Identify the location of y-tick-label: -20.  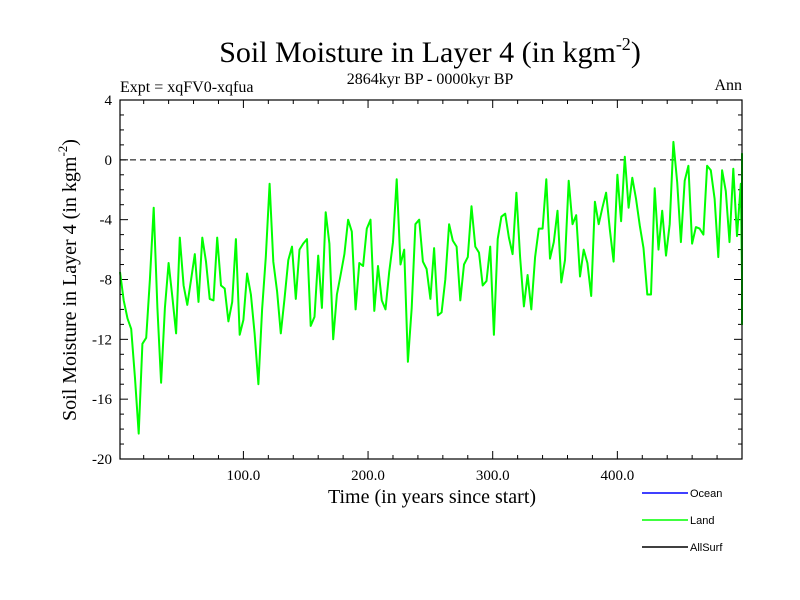
(102, 460).